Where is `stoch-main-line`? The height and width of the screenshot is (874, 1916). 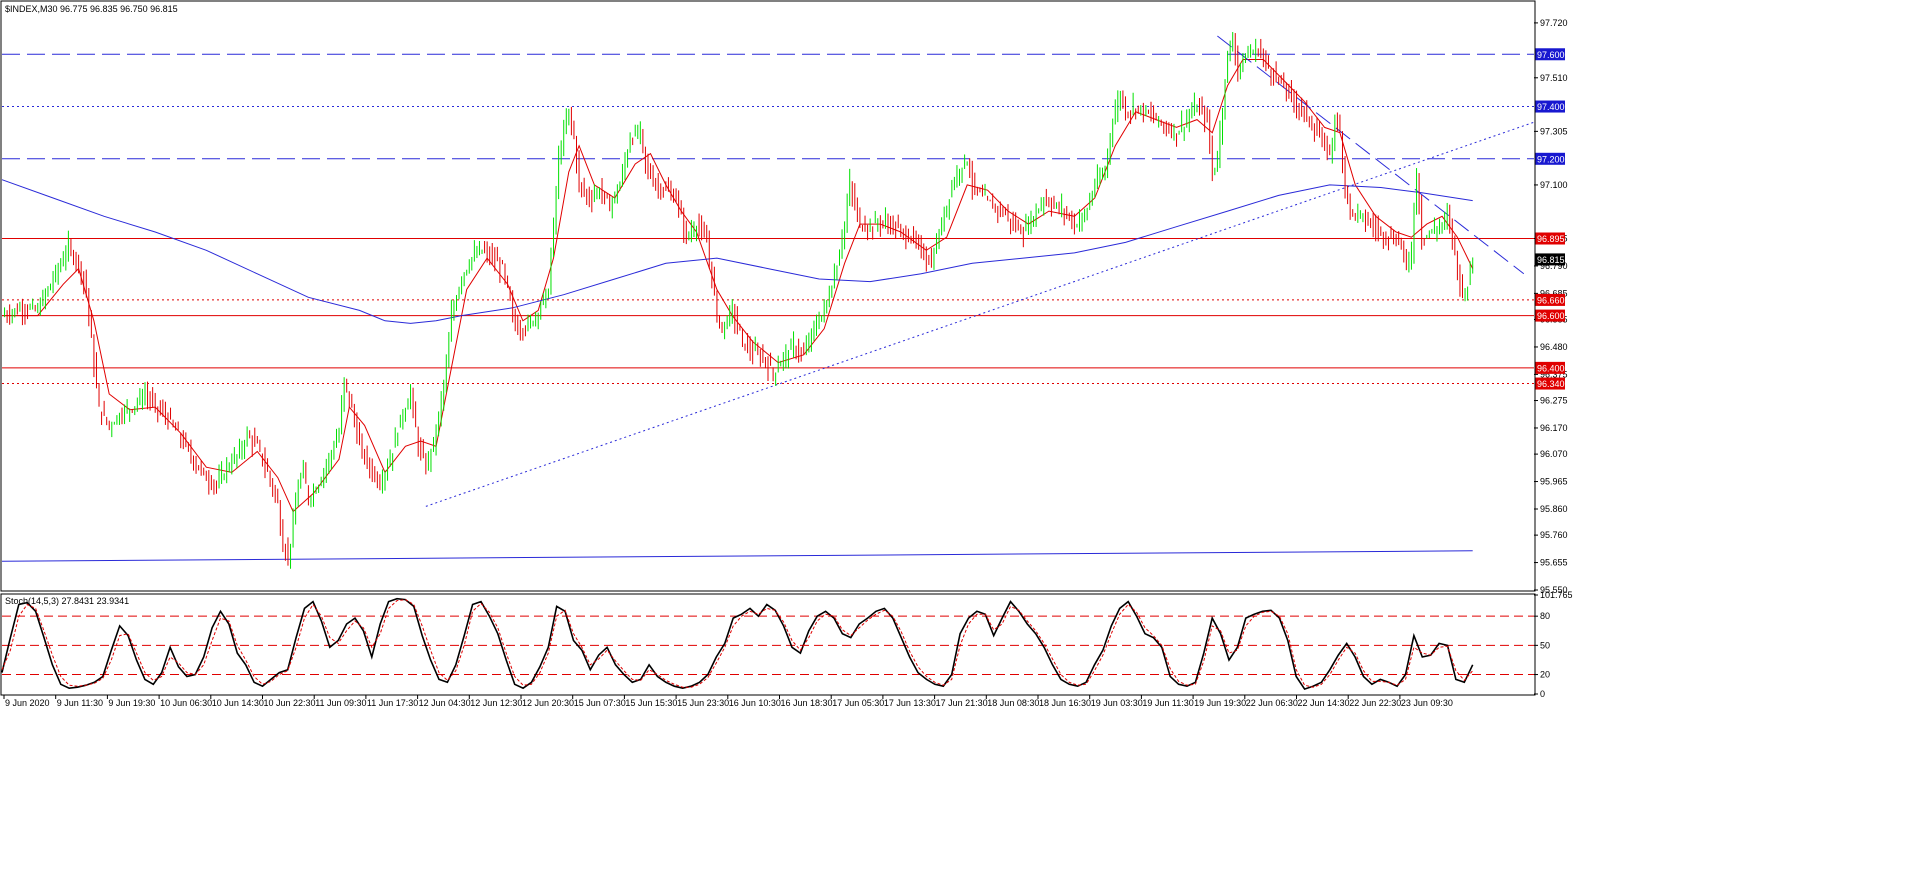 stoch-main-line is located at coordinates (737, 644).